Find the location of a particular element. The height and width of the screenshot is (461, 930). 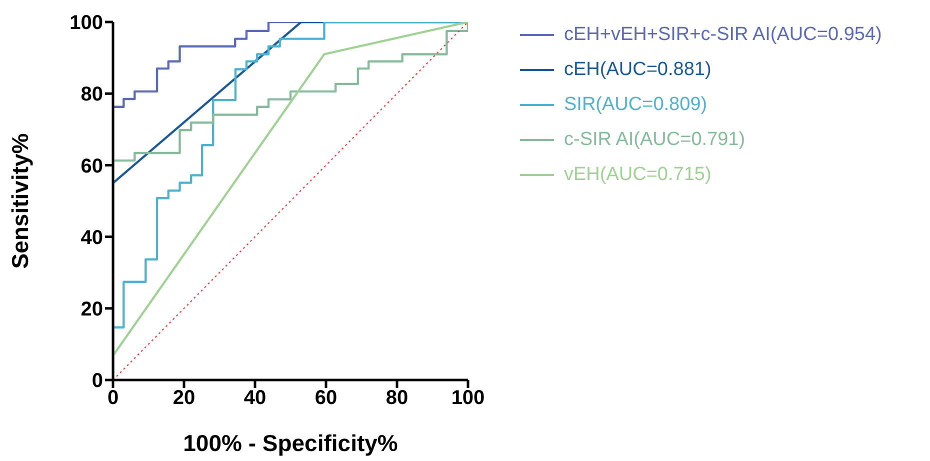

x-tick-label: 40 is located at coordinates (255, 398).